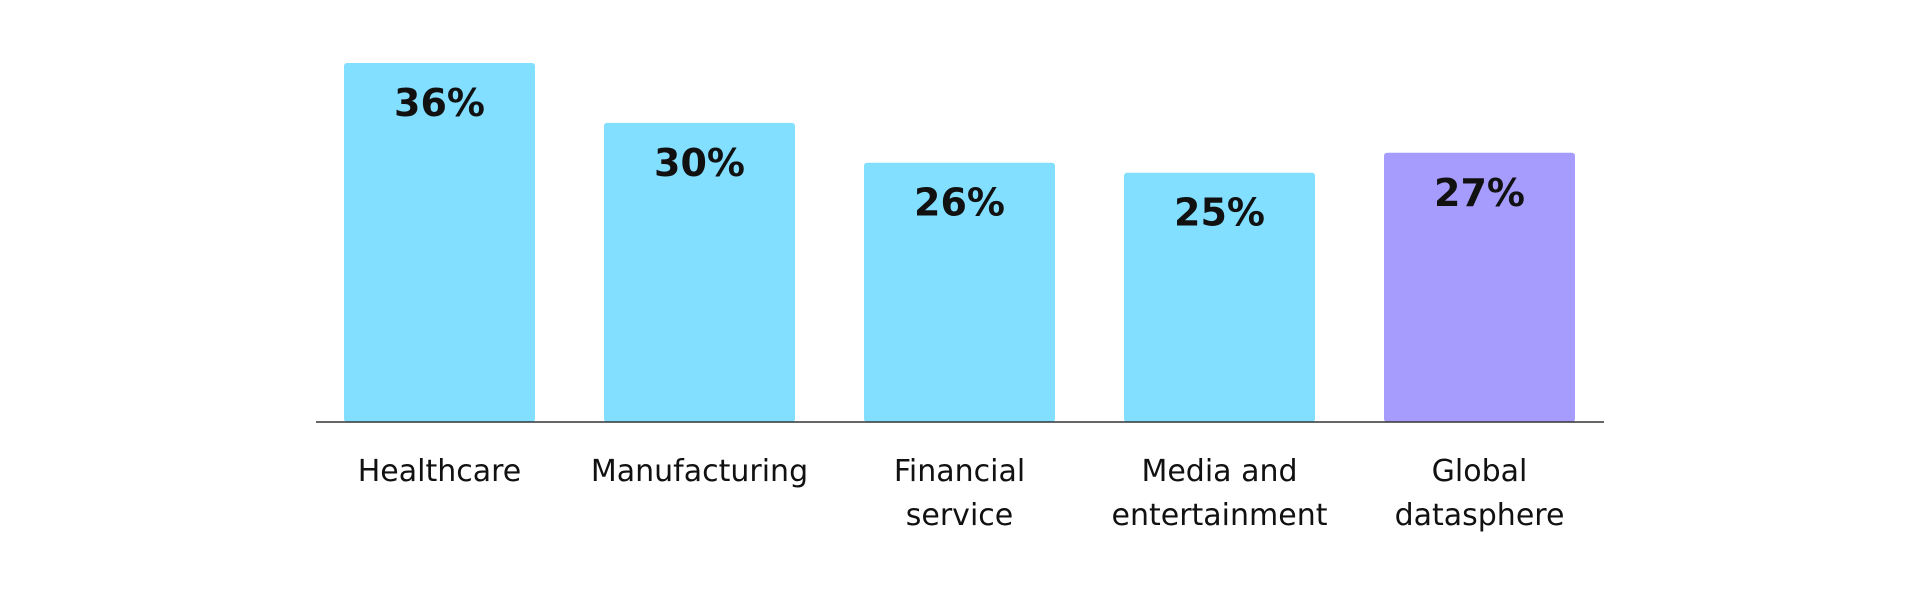 Image resolution: width=1920 pixels, height=600 pixels. I want to click on category-label-3-line-1: entertainment, so click(1220, 515).